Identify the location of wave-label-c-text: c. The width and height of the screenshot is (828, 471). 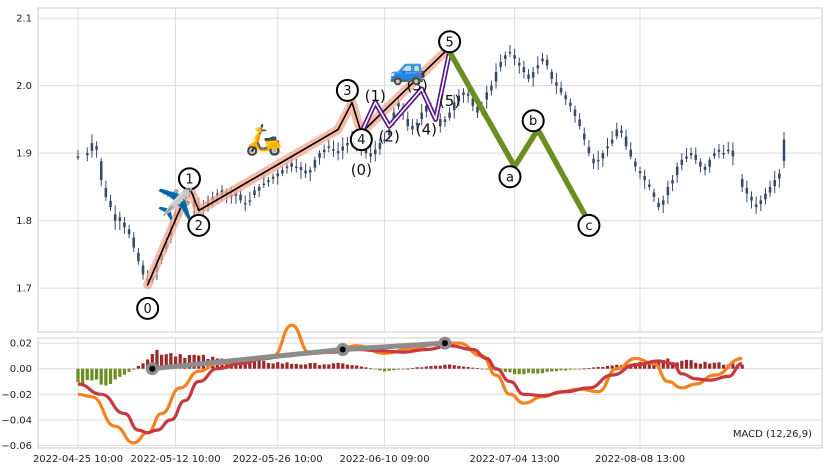
(588, 226).